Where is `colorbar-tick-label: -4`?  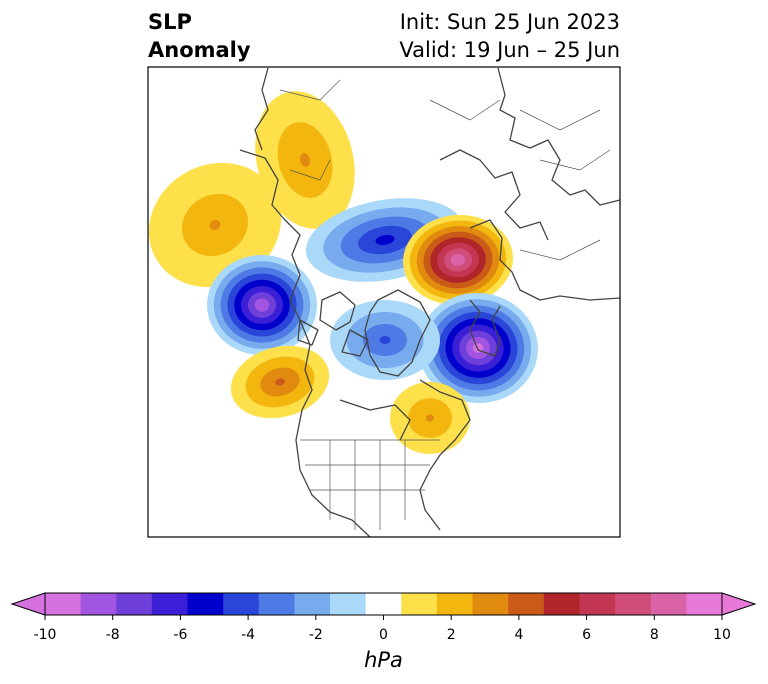
colorbar-tick-label: -4 is located at coordinates (248, 635).